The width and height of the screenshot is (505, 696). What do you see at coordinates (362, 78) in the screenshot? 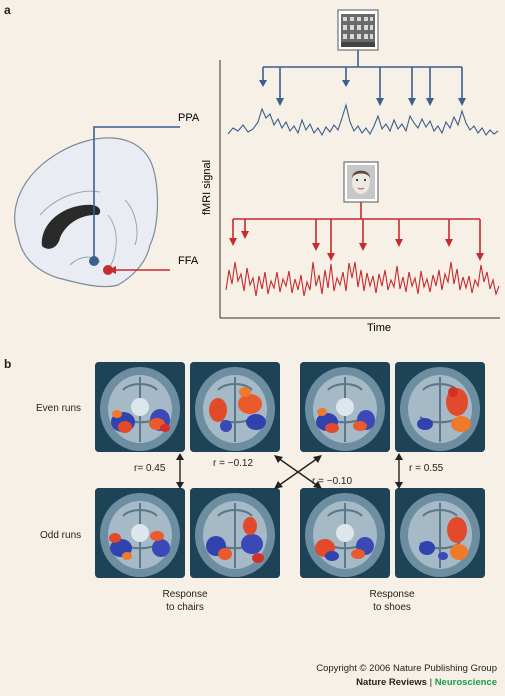
I see `ppa-onset-arrows` at bounding box center [362, 78].